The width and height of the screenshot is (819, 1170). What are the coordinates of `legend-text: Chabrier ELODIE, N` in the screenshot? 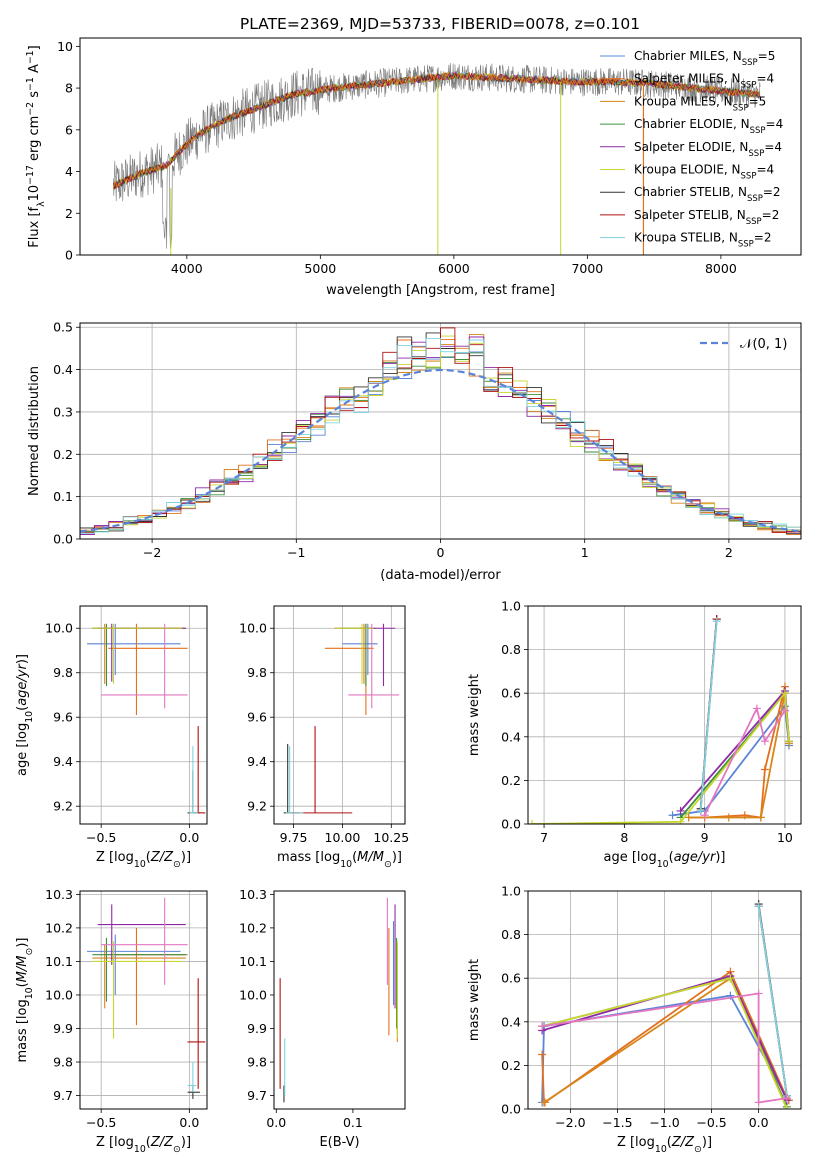 It's located at (692, 124).